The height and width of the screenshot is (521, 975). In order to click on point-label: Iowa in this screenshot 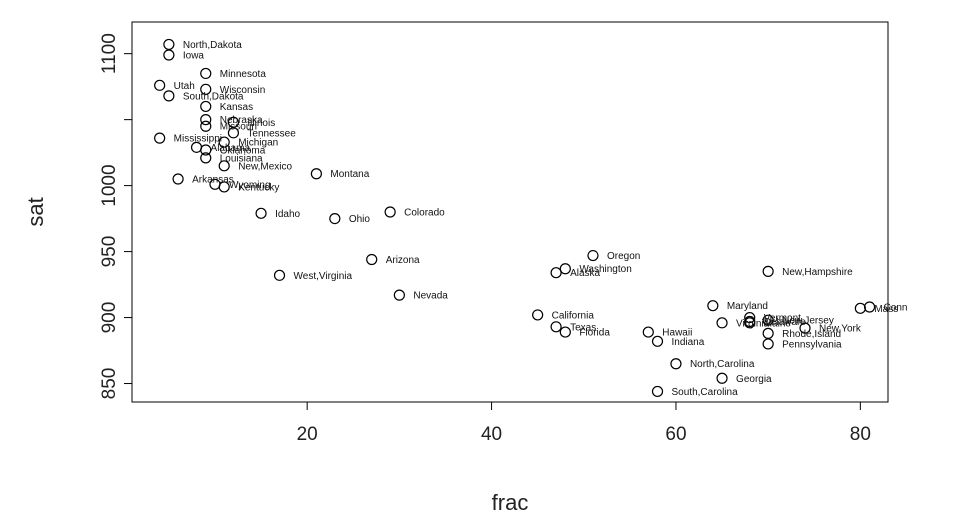, I will do `click(194, 55)`.